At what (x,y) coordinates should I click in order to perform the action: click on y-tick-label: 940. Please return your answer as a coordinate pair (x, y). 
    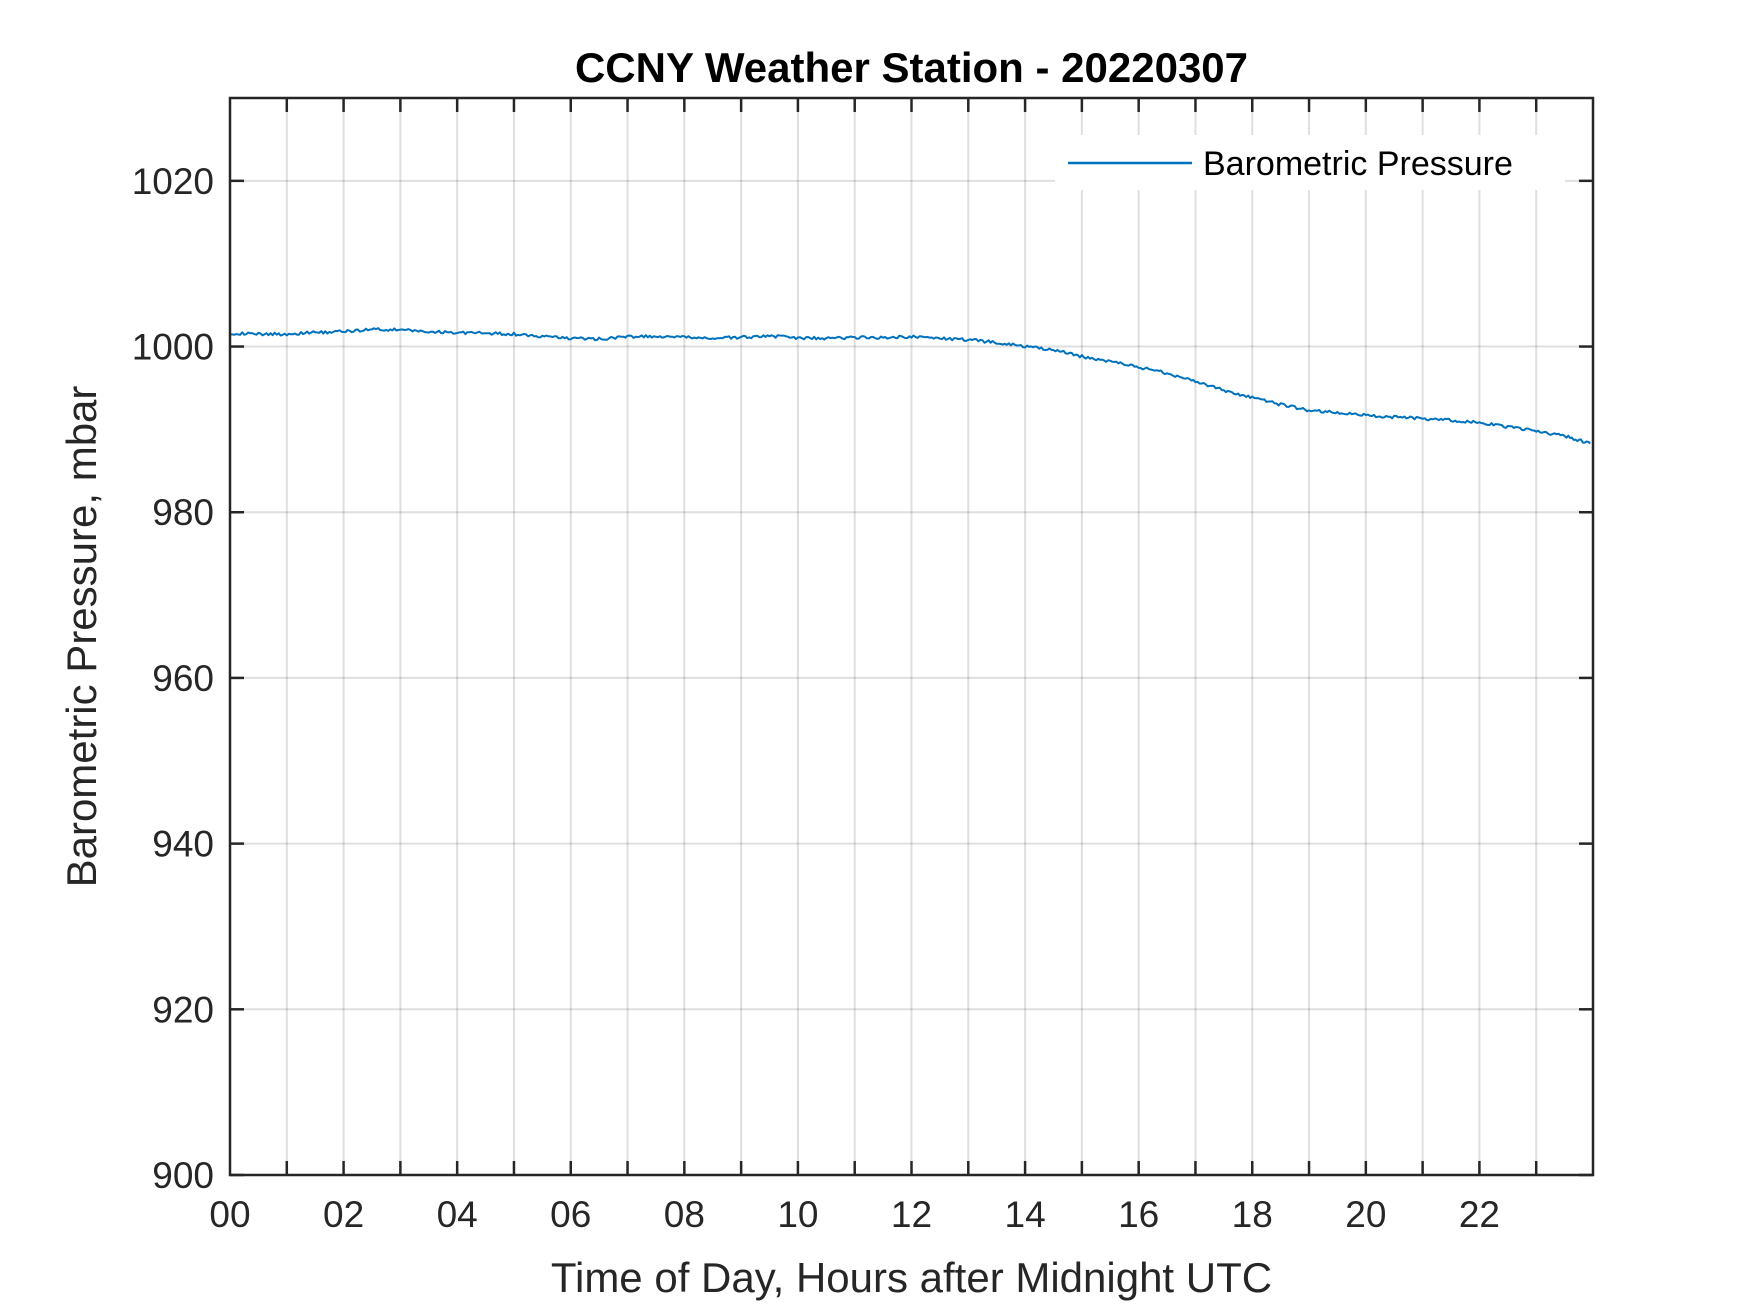
    Looking at the image, I should click on (183, 844).